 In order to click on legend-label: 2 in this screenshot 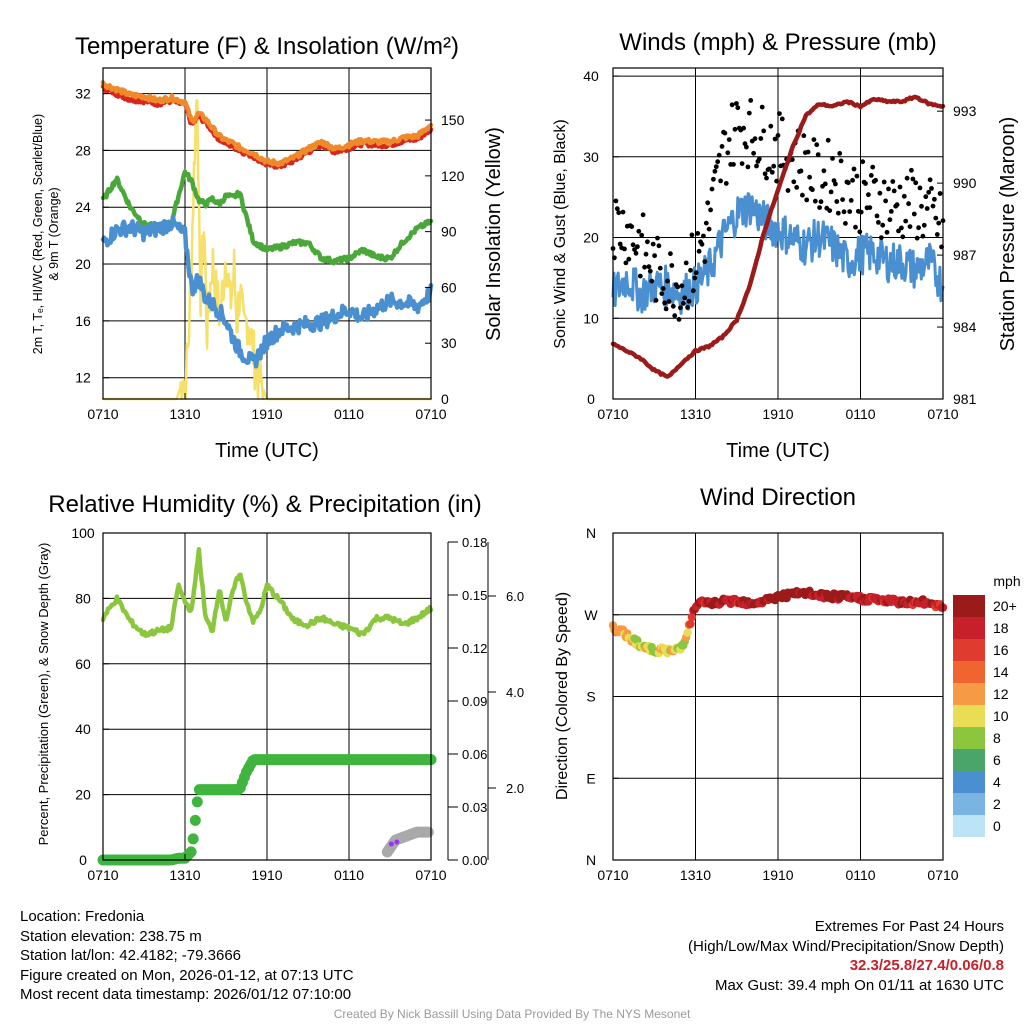, I will do `click(997, 804)`.